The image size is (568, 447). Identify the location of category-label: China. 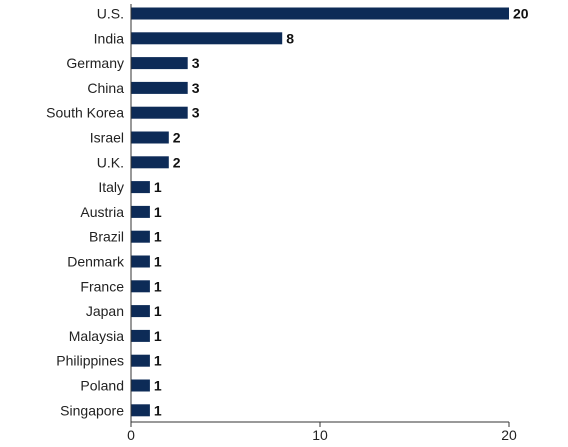
(105, 88).